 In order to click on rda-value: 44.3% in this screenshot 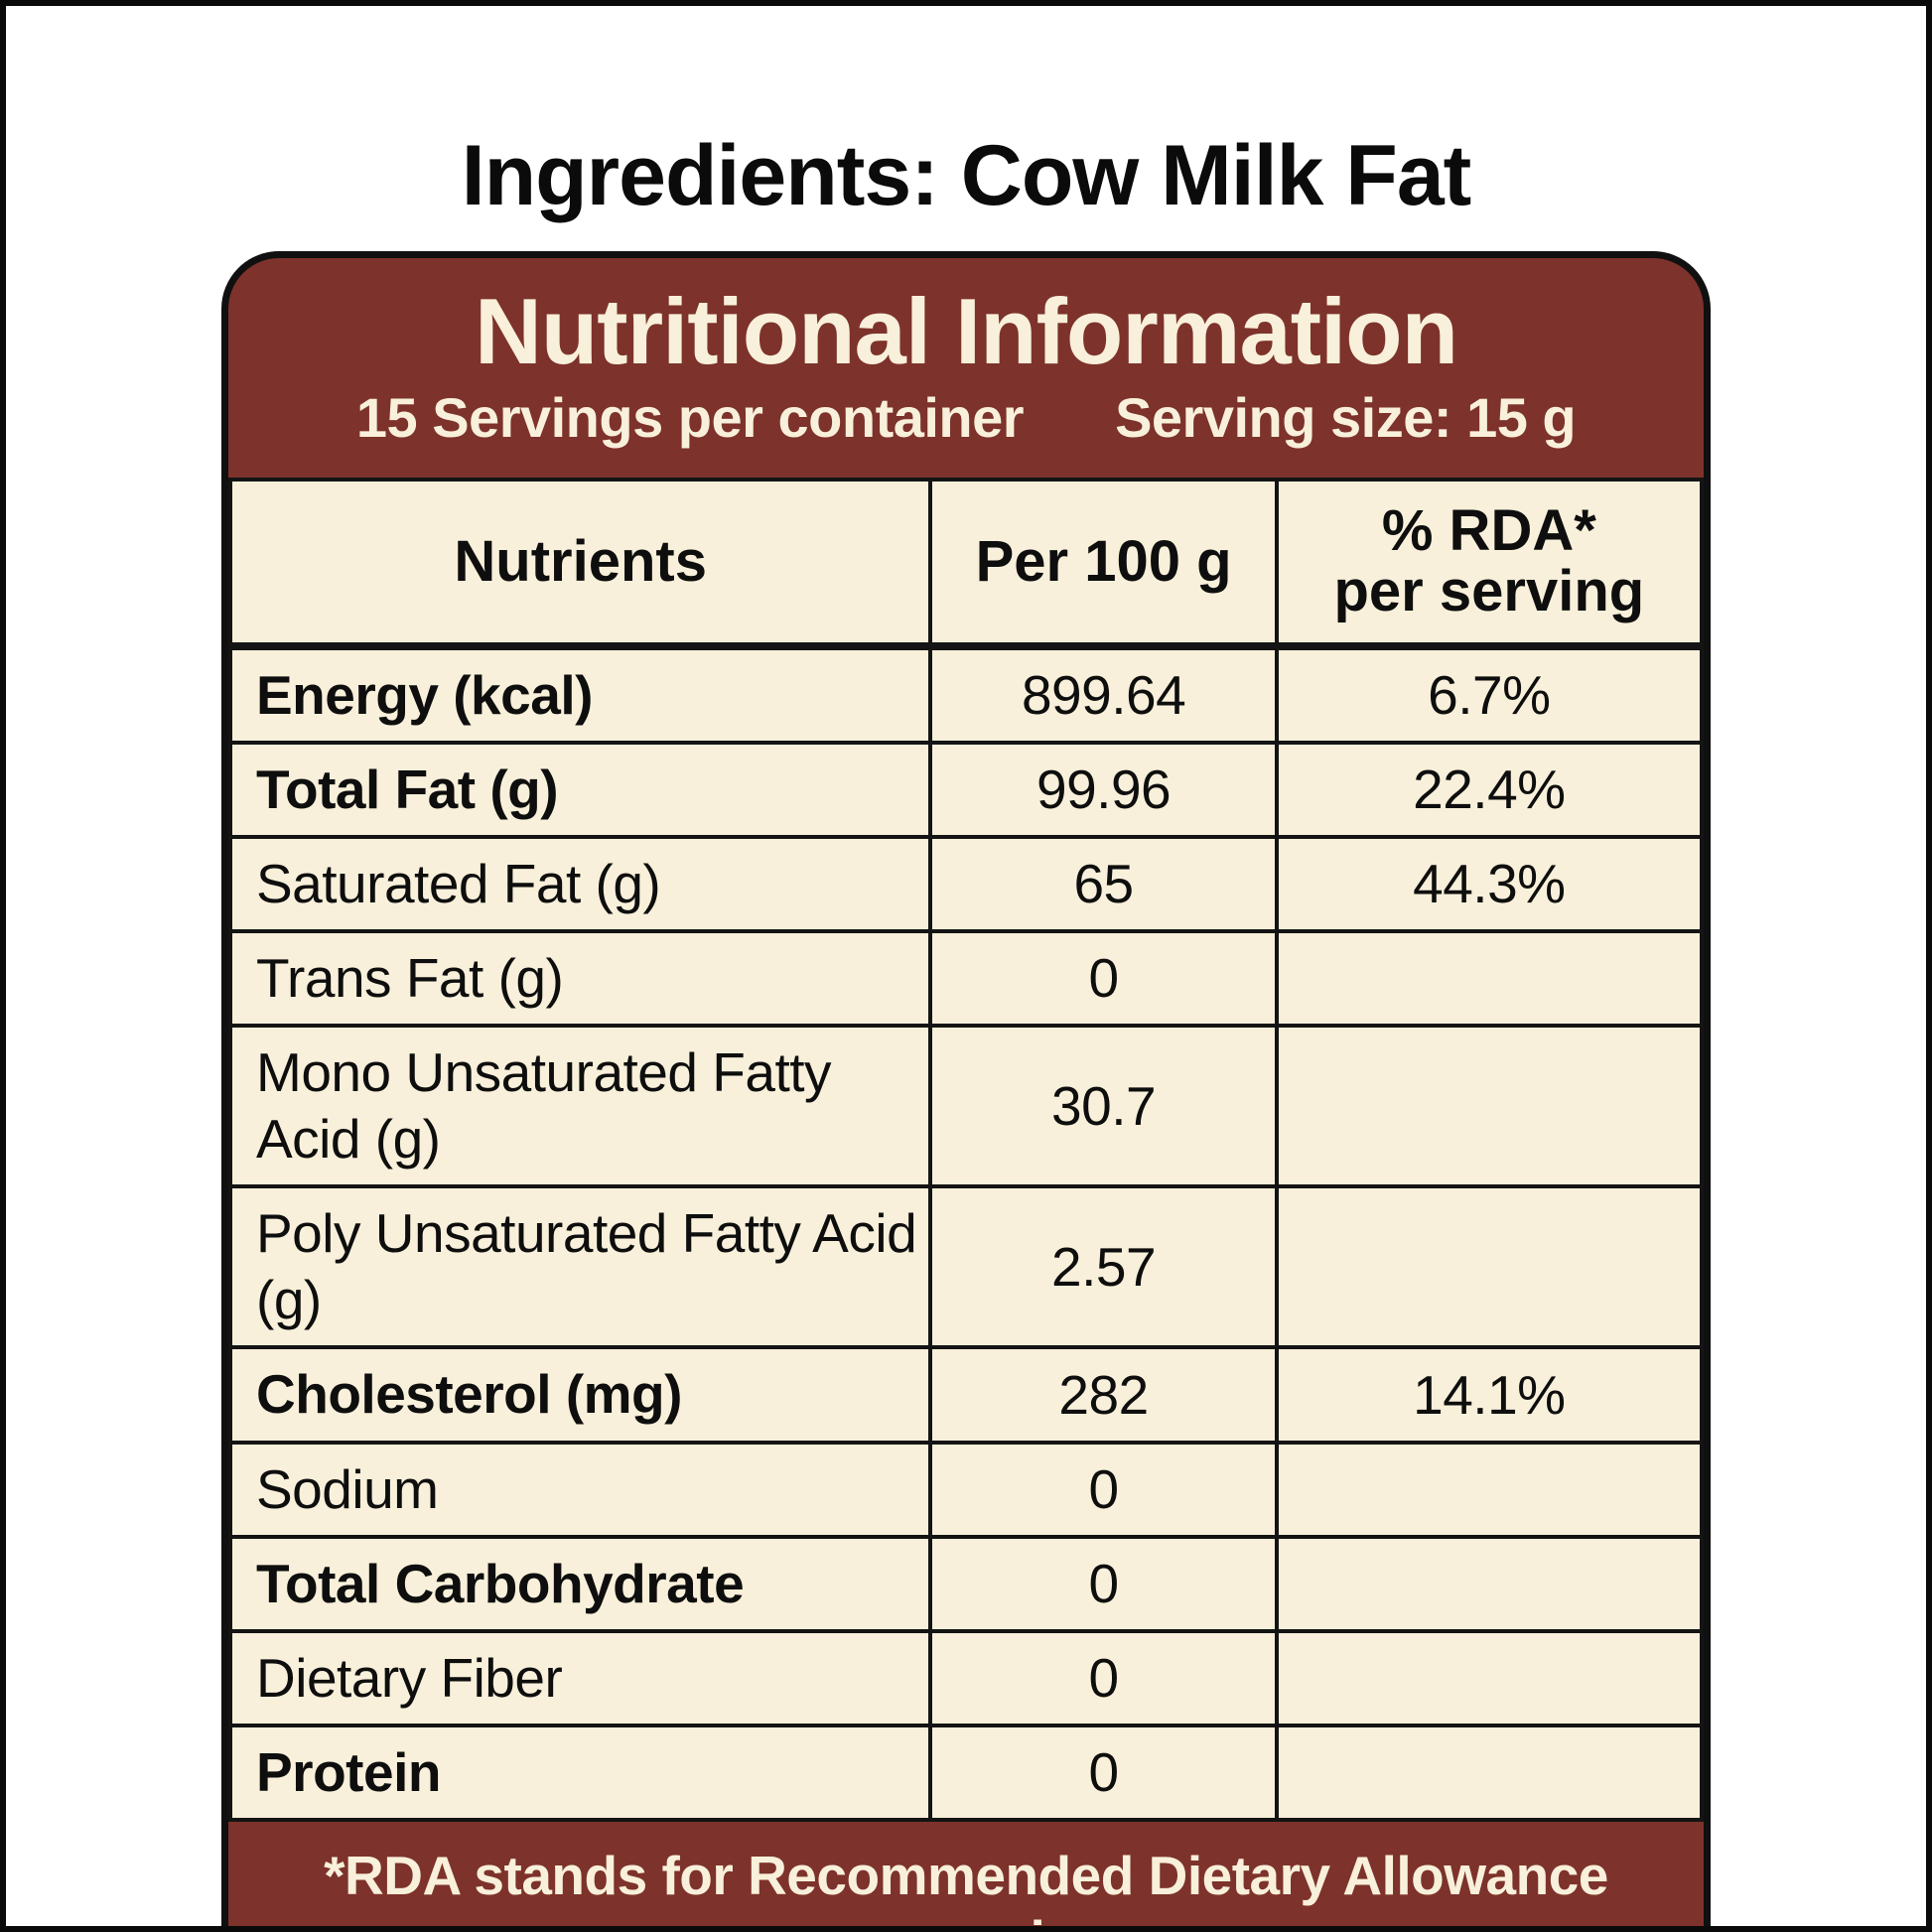, I will do `click(1489, 884)`.